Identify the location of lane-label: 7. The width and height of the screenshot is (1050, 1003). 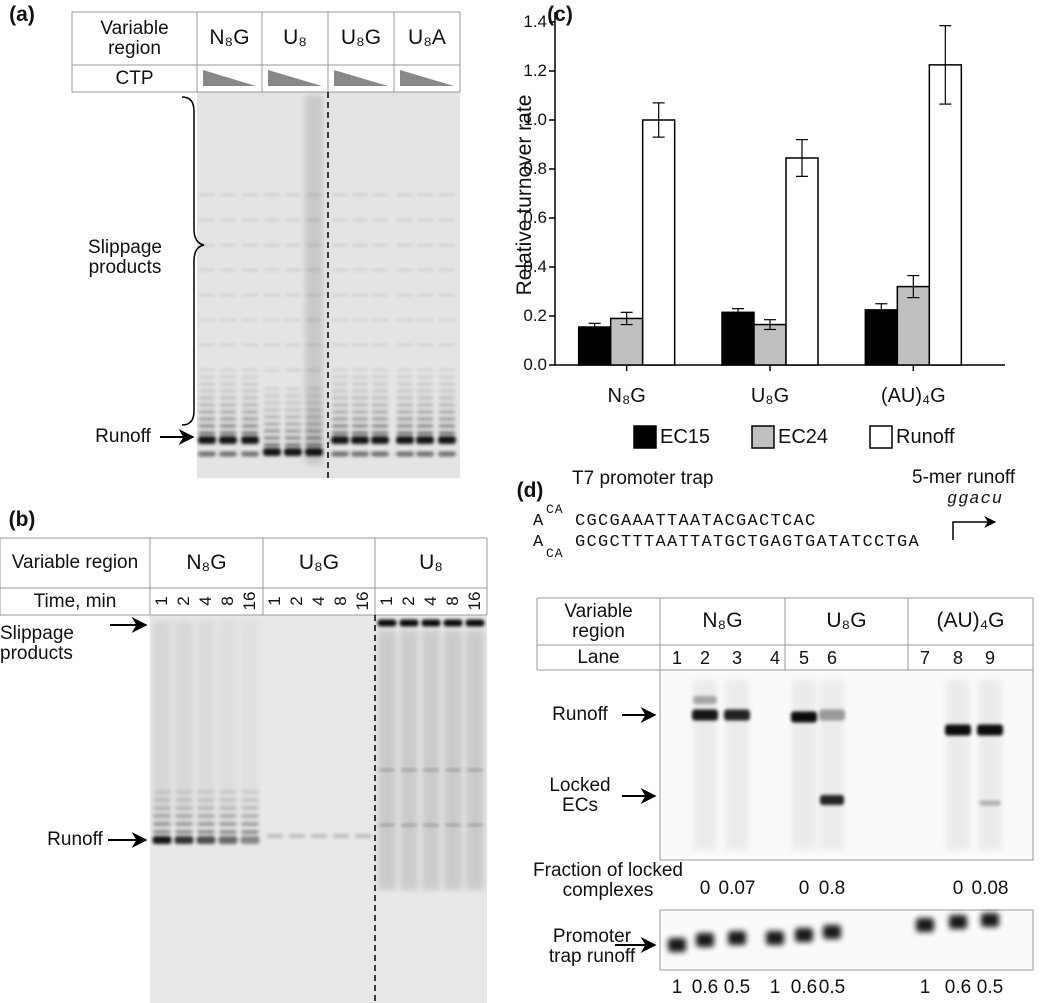
(924, 657).